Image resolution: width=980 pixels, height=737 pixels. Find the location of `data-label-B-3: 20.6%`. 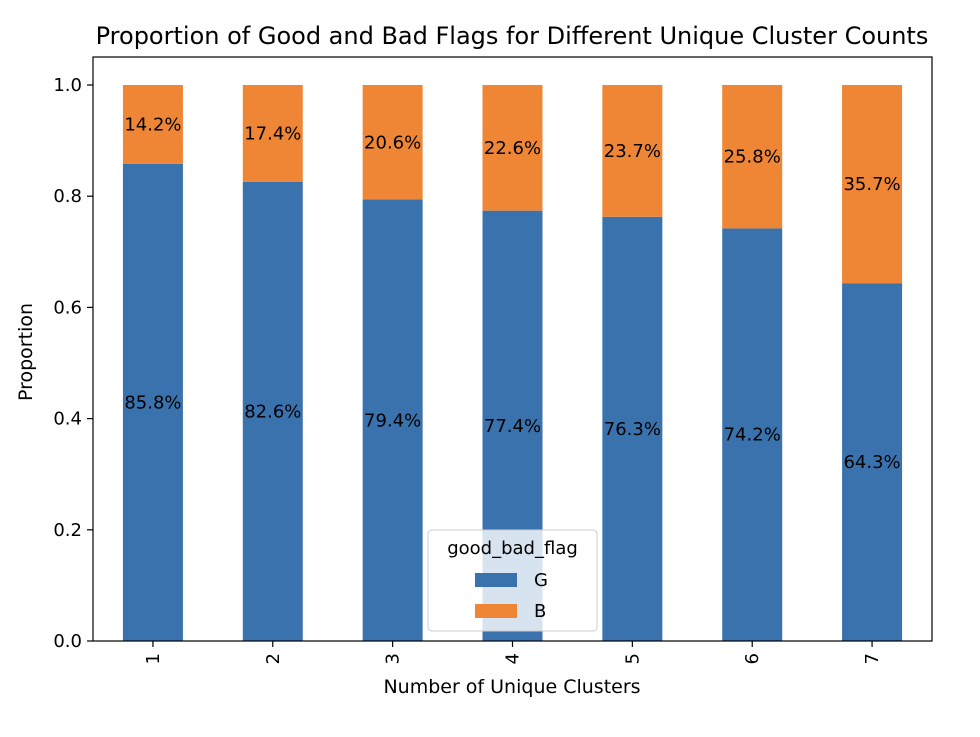

data-label-B-3: 20.6% is located at coordinates (392, 142).